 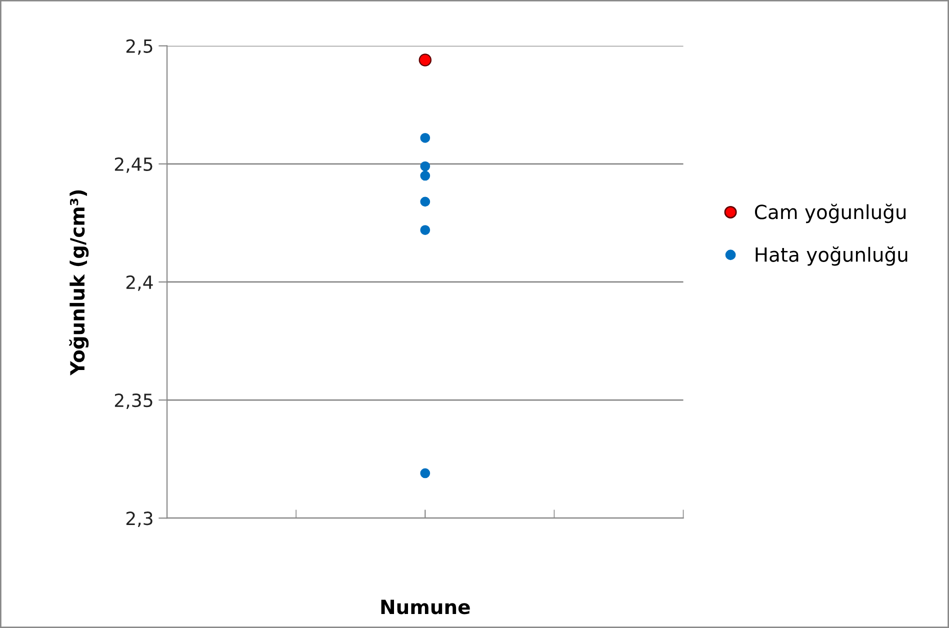 I want to click on legend-label: Hata yoğunluğu, so click(x=832, y=256).